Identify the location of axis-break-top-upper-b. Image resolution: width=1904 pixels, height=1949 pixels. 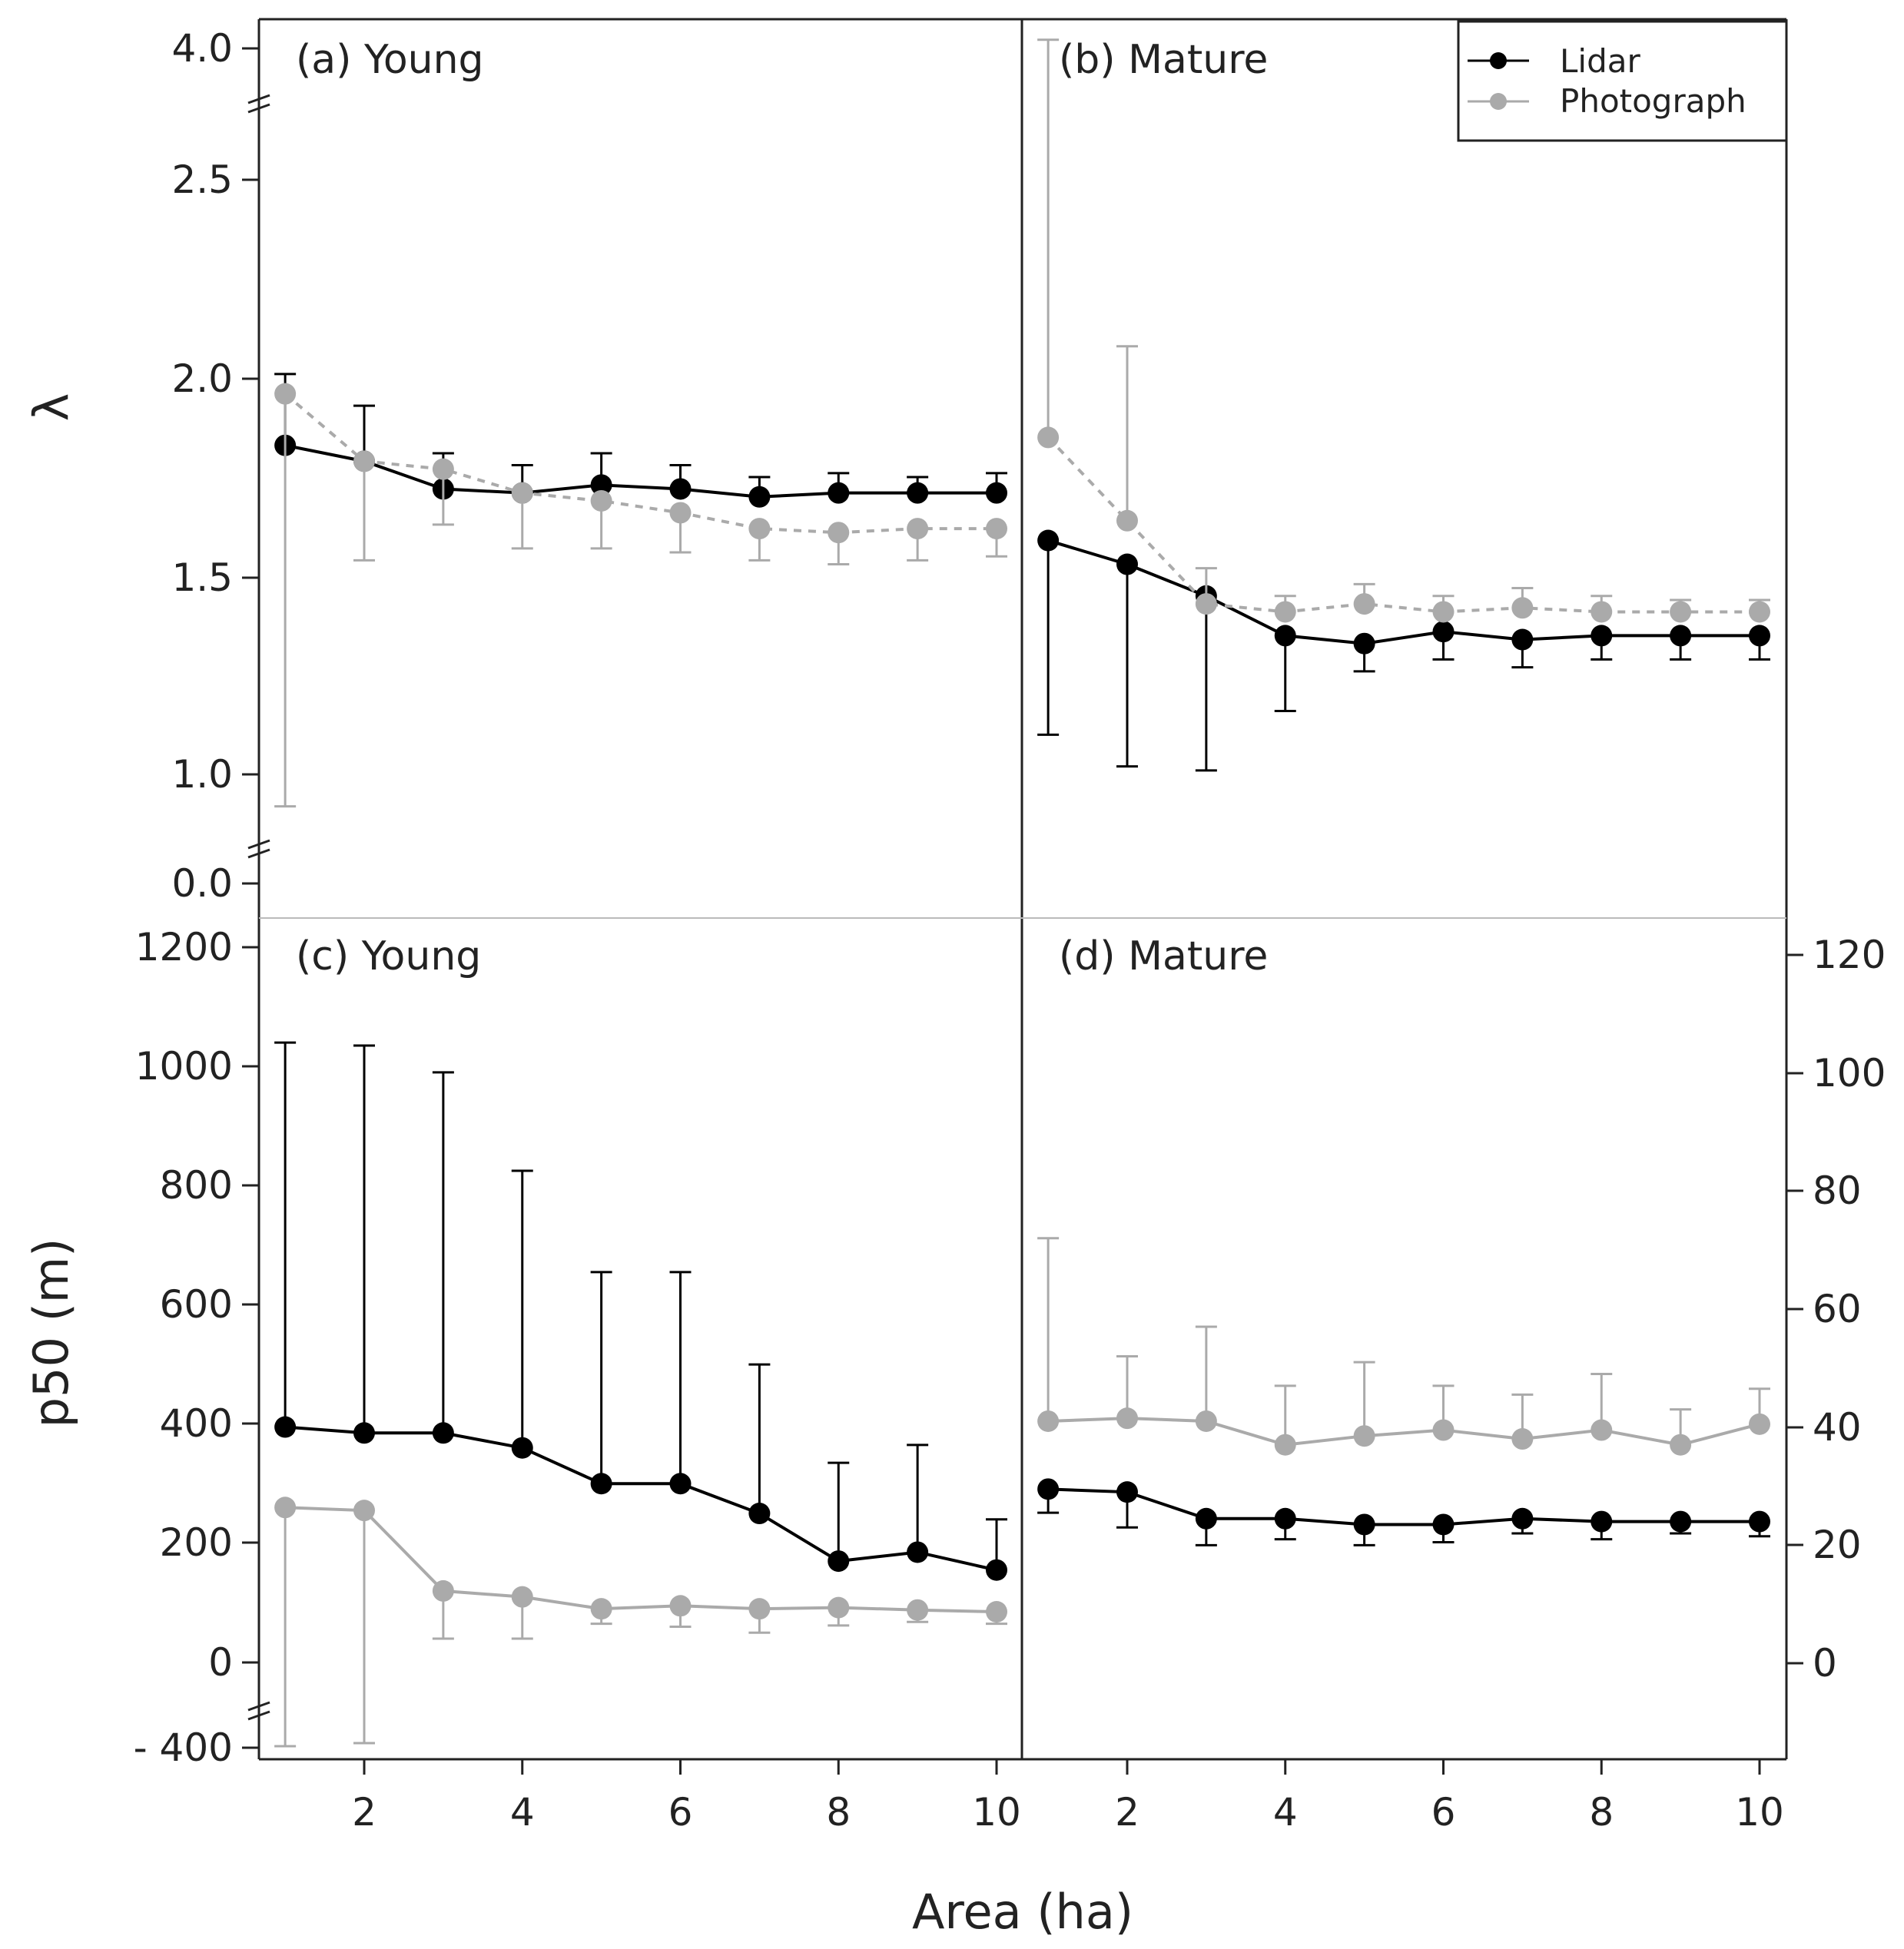
(258, 109).